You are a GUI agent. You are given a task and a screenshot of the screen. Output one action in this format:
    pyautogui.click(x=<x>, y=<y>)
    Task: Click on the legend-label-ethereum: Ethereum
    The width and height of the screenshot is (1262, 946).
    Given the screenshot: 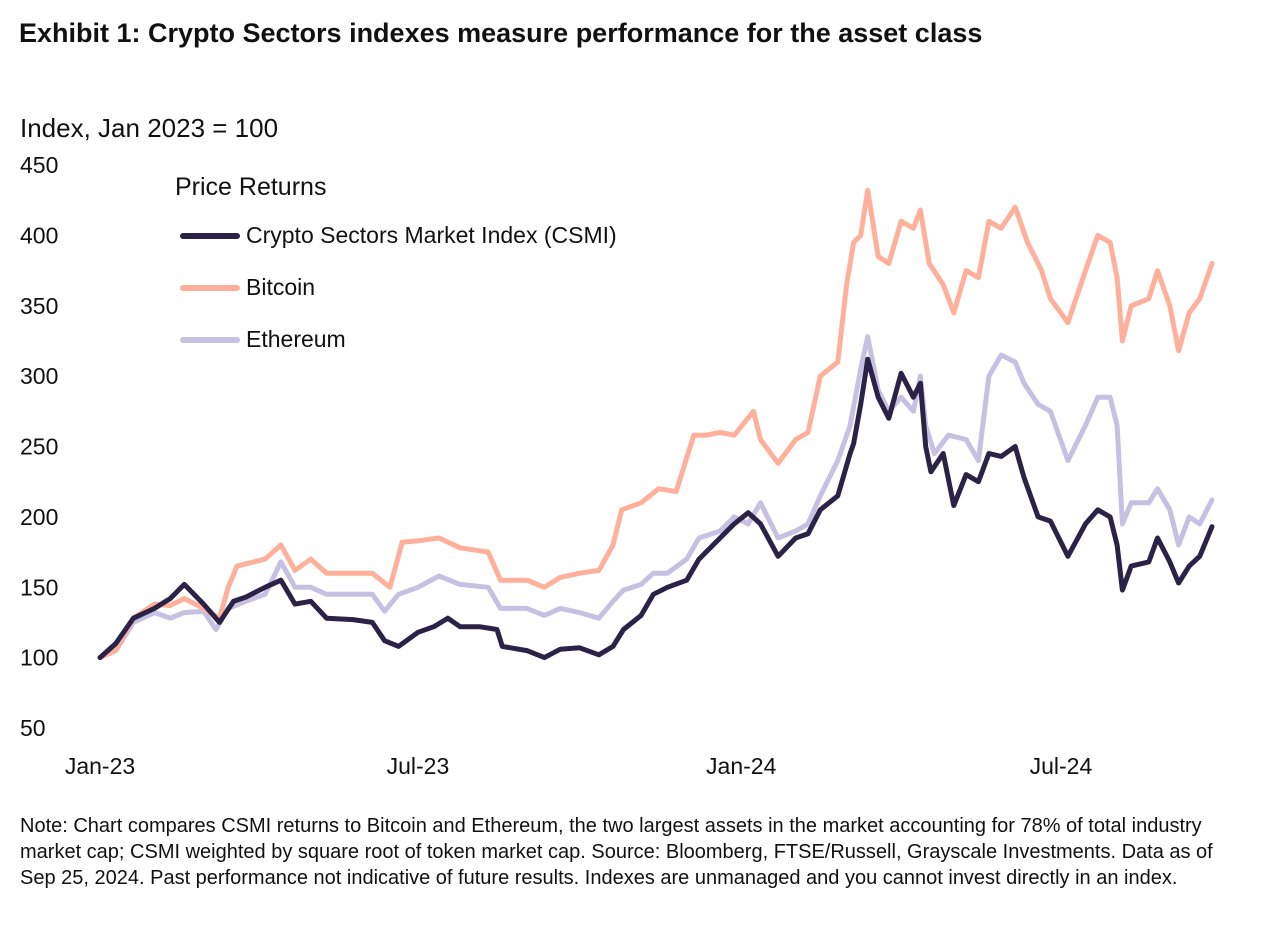 What is the action you would take?
    pyautogui.click(x=296, y=339)
    